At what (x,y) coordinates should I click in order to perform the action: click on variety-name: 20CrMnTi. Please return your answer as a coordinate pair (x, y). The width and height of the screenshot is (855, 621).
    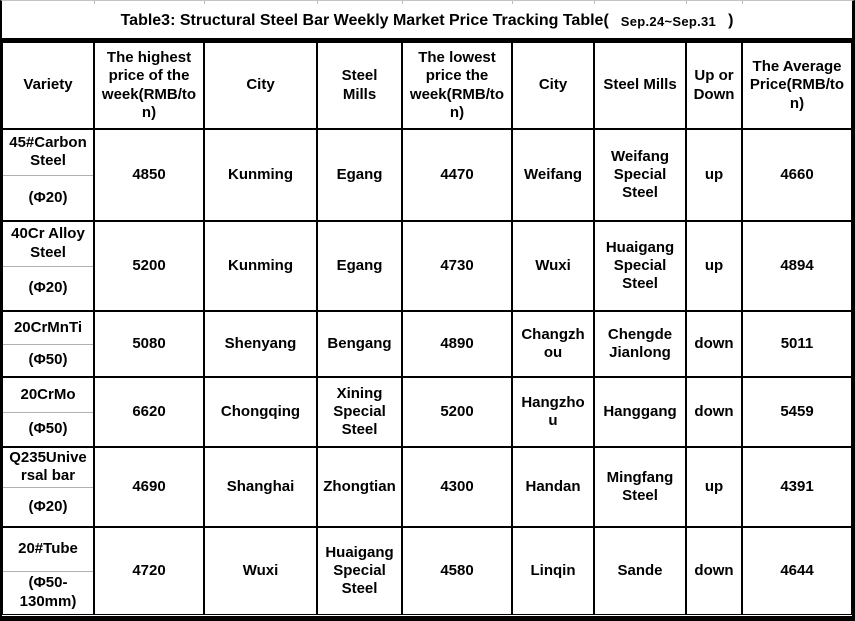
    Looking at the image, I should click on (48, 327).